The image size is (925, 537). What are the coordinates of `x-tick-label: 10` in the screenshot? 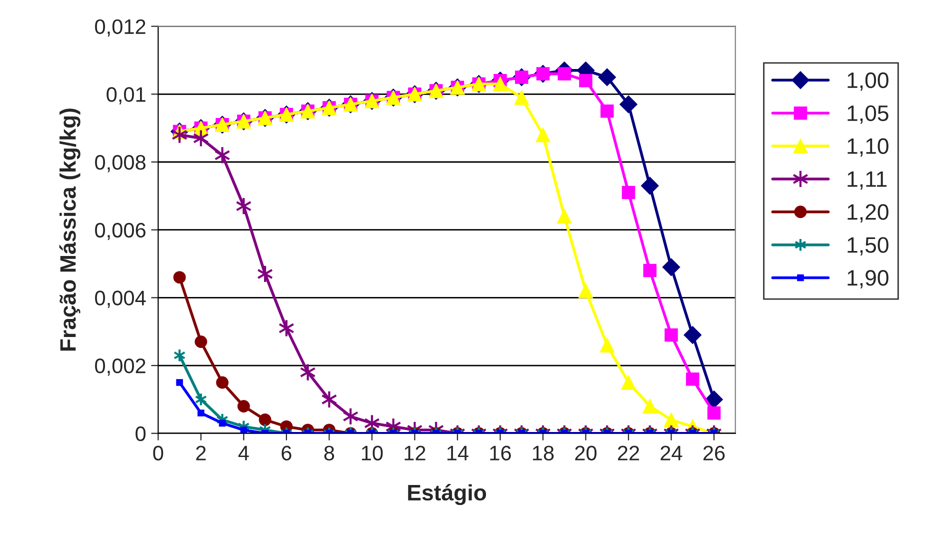 It's located at (372, 453).